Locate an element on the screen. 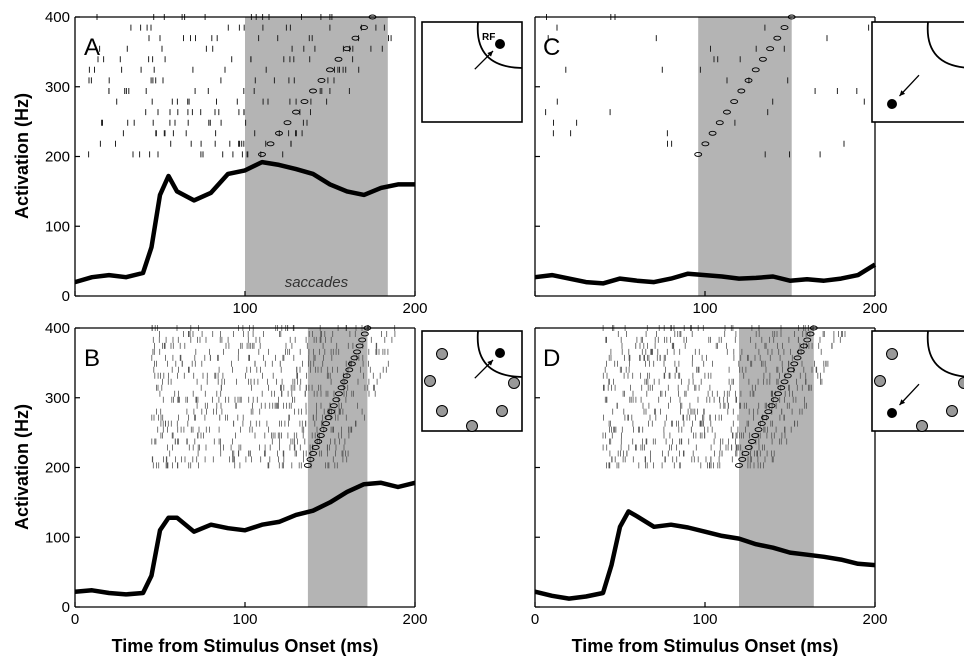  receptive-field-arc is located at coordinates (945, 45).